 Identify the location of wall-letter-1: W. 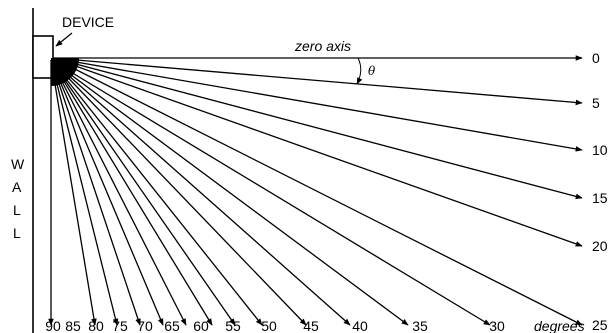
(18, 164).